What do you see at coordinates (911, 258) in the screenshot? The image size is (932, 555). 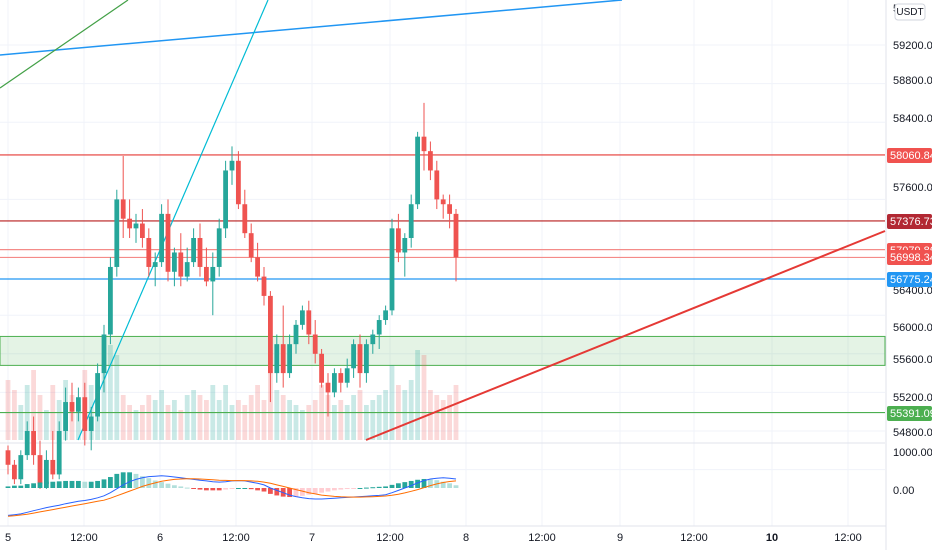 I see `price-tag-label: 56998.34` at bounding box center [911, 258].